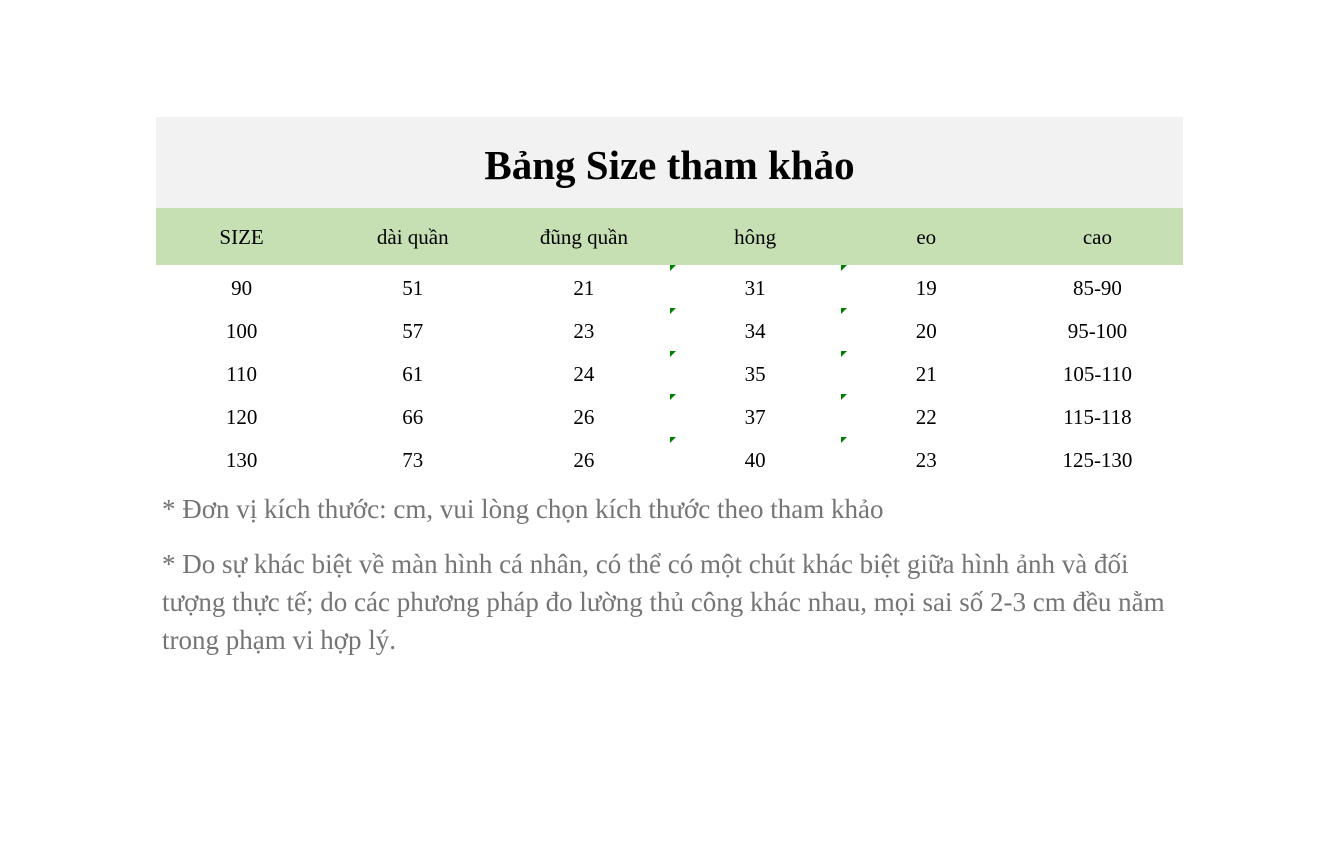 This screenshot has width=1338, height=843. I want to click on table-row: 110 61 24 35 21 105-110, so click(669, 372).